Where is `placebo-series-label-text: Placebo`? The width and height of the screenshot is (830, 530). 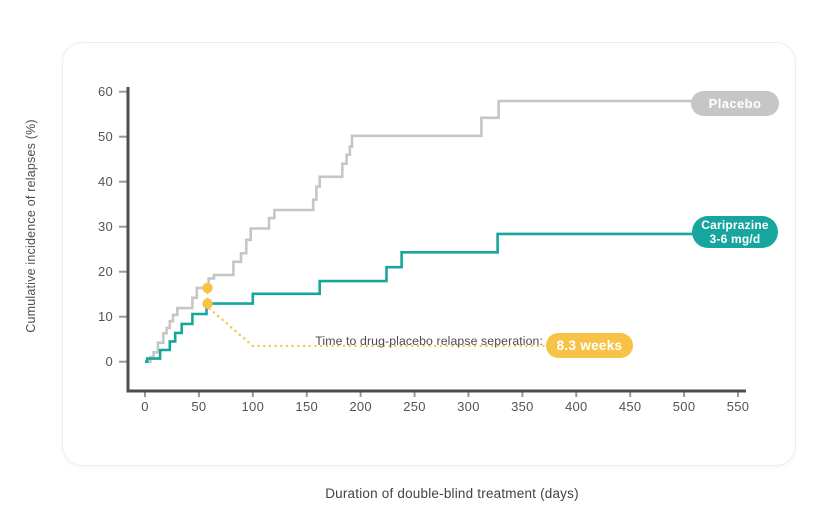
placebo-series-label-text: Placebo is located at coordinates (735, 103).